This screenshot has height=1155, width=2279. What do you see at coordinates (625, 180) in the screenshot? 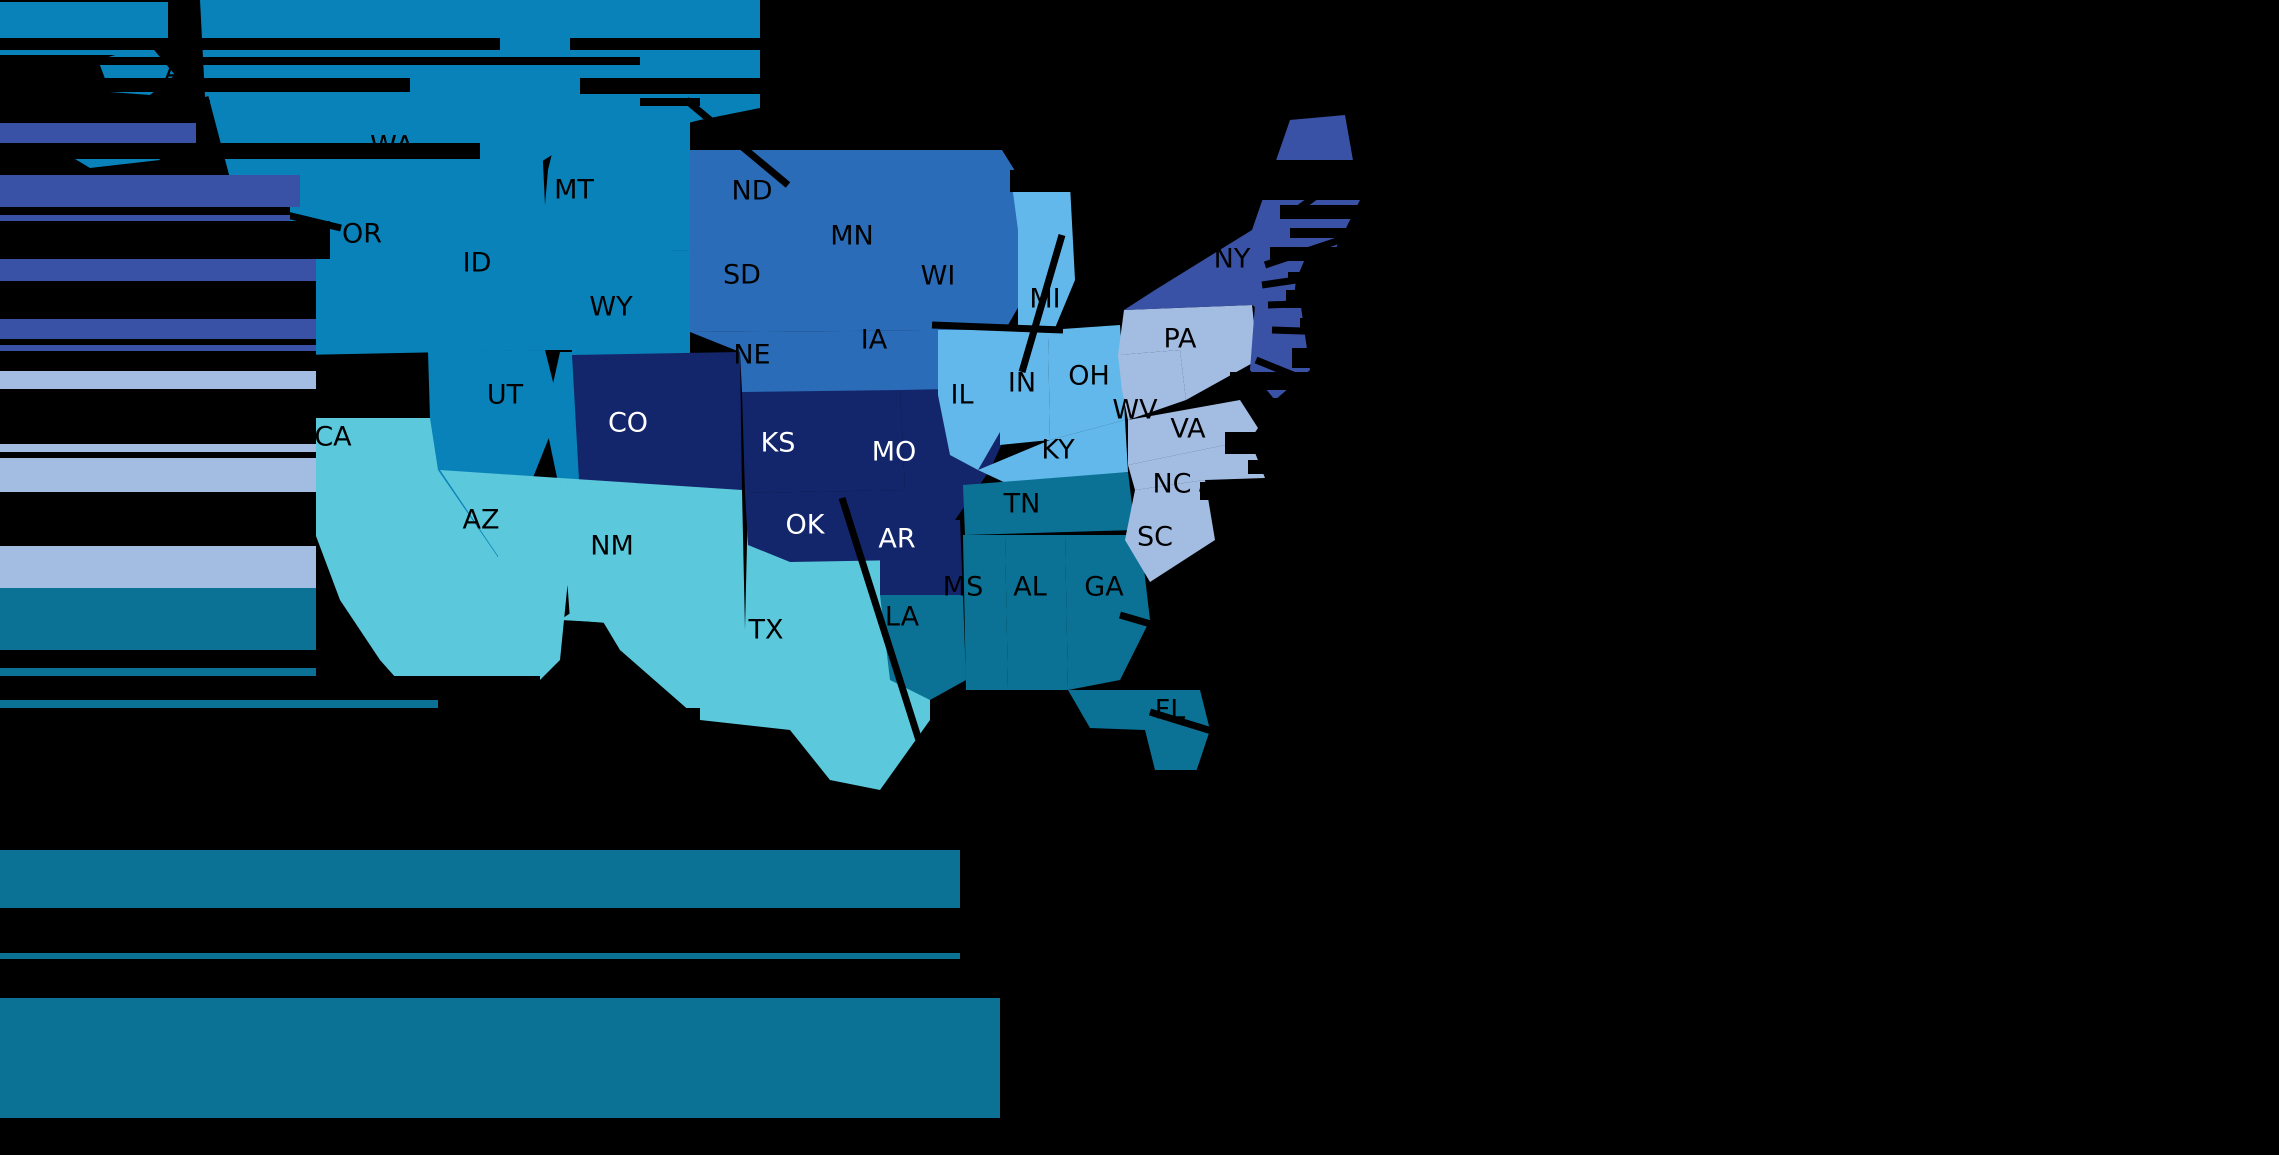
I see `state-shape-mt` at bounding box center [625, 180].